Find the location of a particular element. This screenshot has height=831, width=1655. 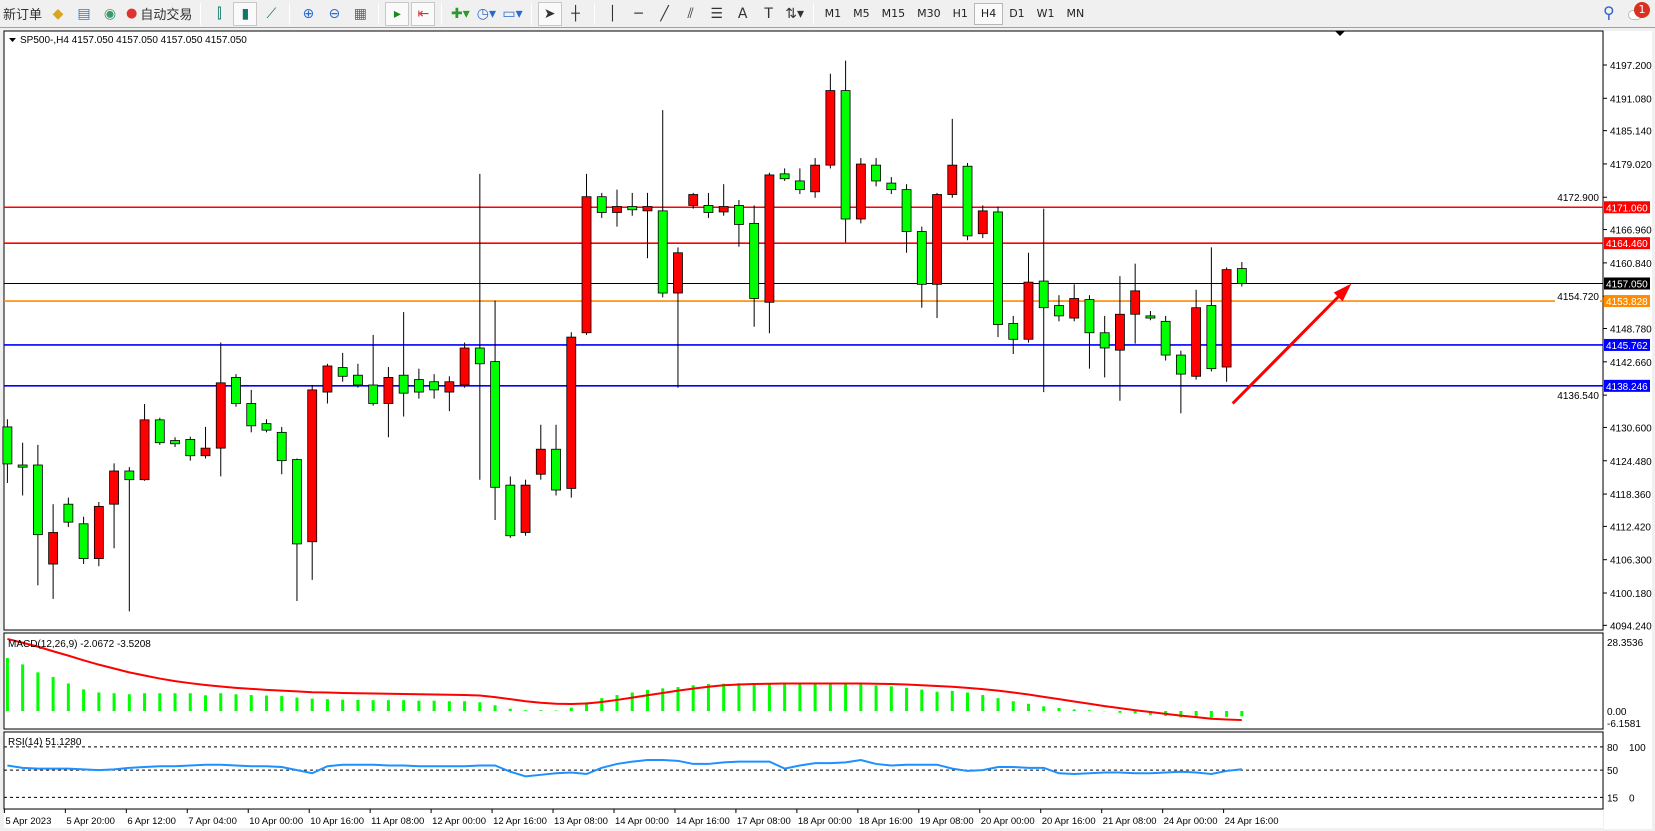

timeframe-bar: M1 M5 M15 M30 H1 H4 D1 W1 MN is located at coordinates (955, 13).